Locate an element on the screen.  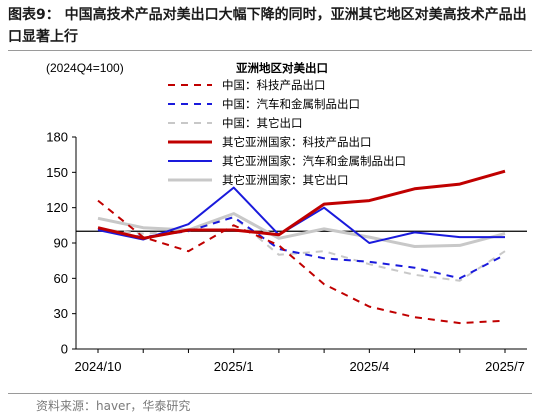
y-tick-label: 0 is located at coordinates (64, 349).